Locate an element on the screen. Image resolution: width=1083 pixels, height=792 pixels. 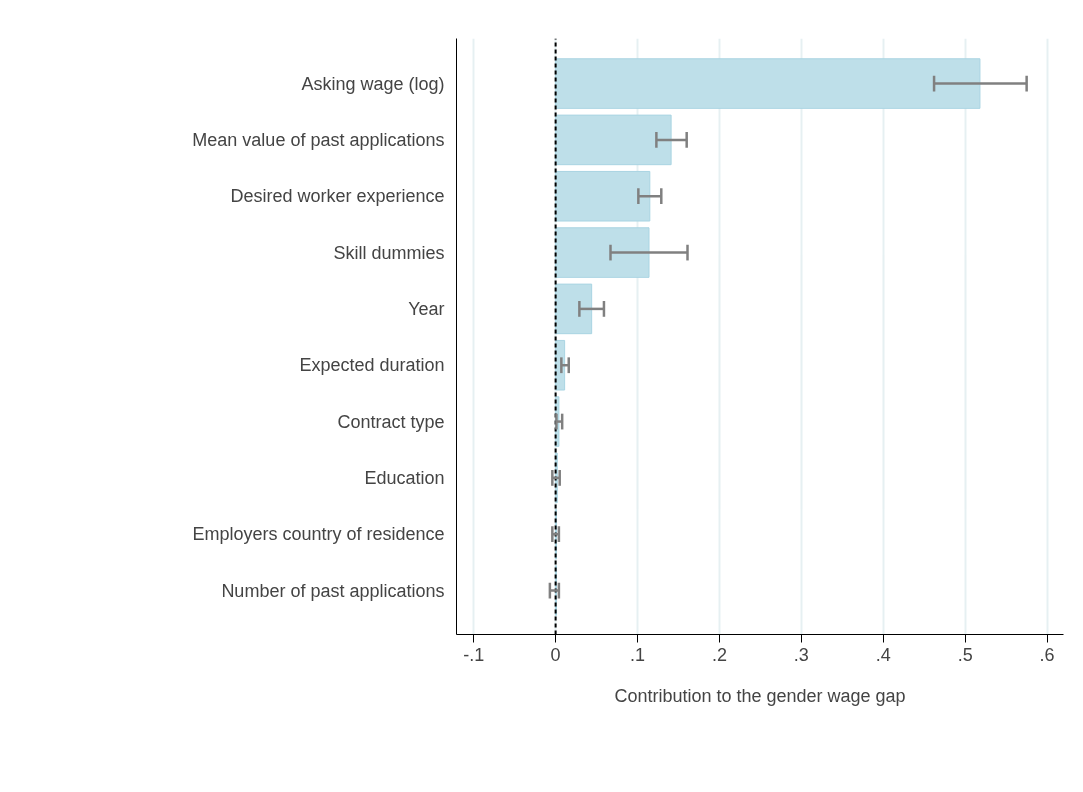
y-tick-label: Expected duration is located at coordinates (372, 365).